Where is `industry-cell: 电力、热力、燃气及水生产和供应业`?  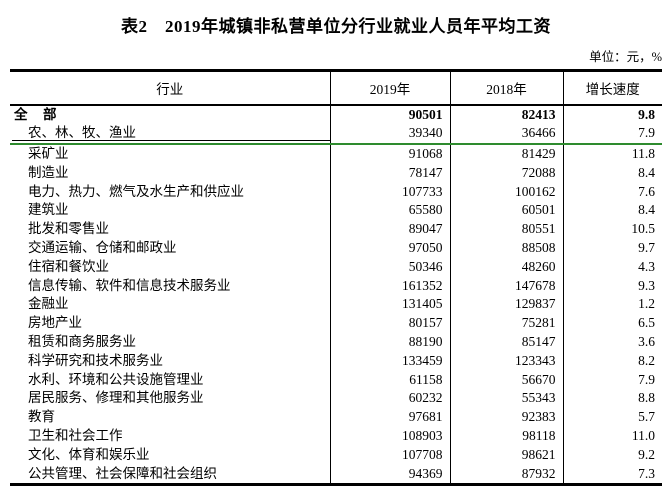
industry-cell: 电力、热力、燃气及水生产和供应业 is located at coordinates (136, 191).